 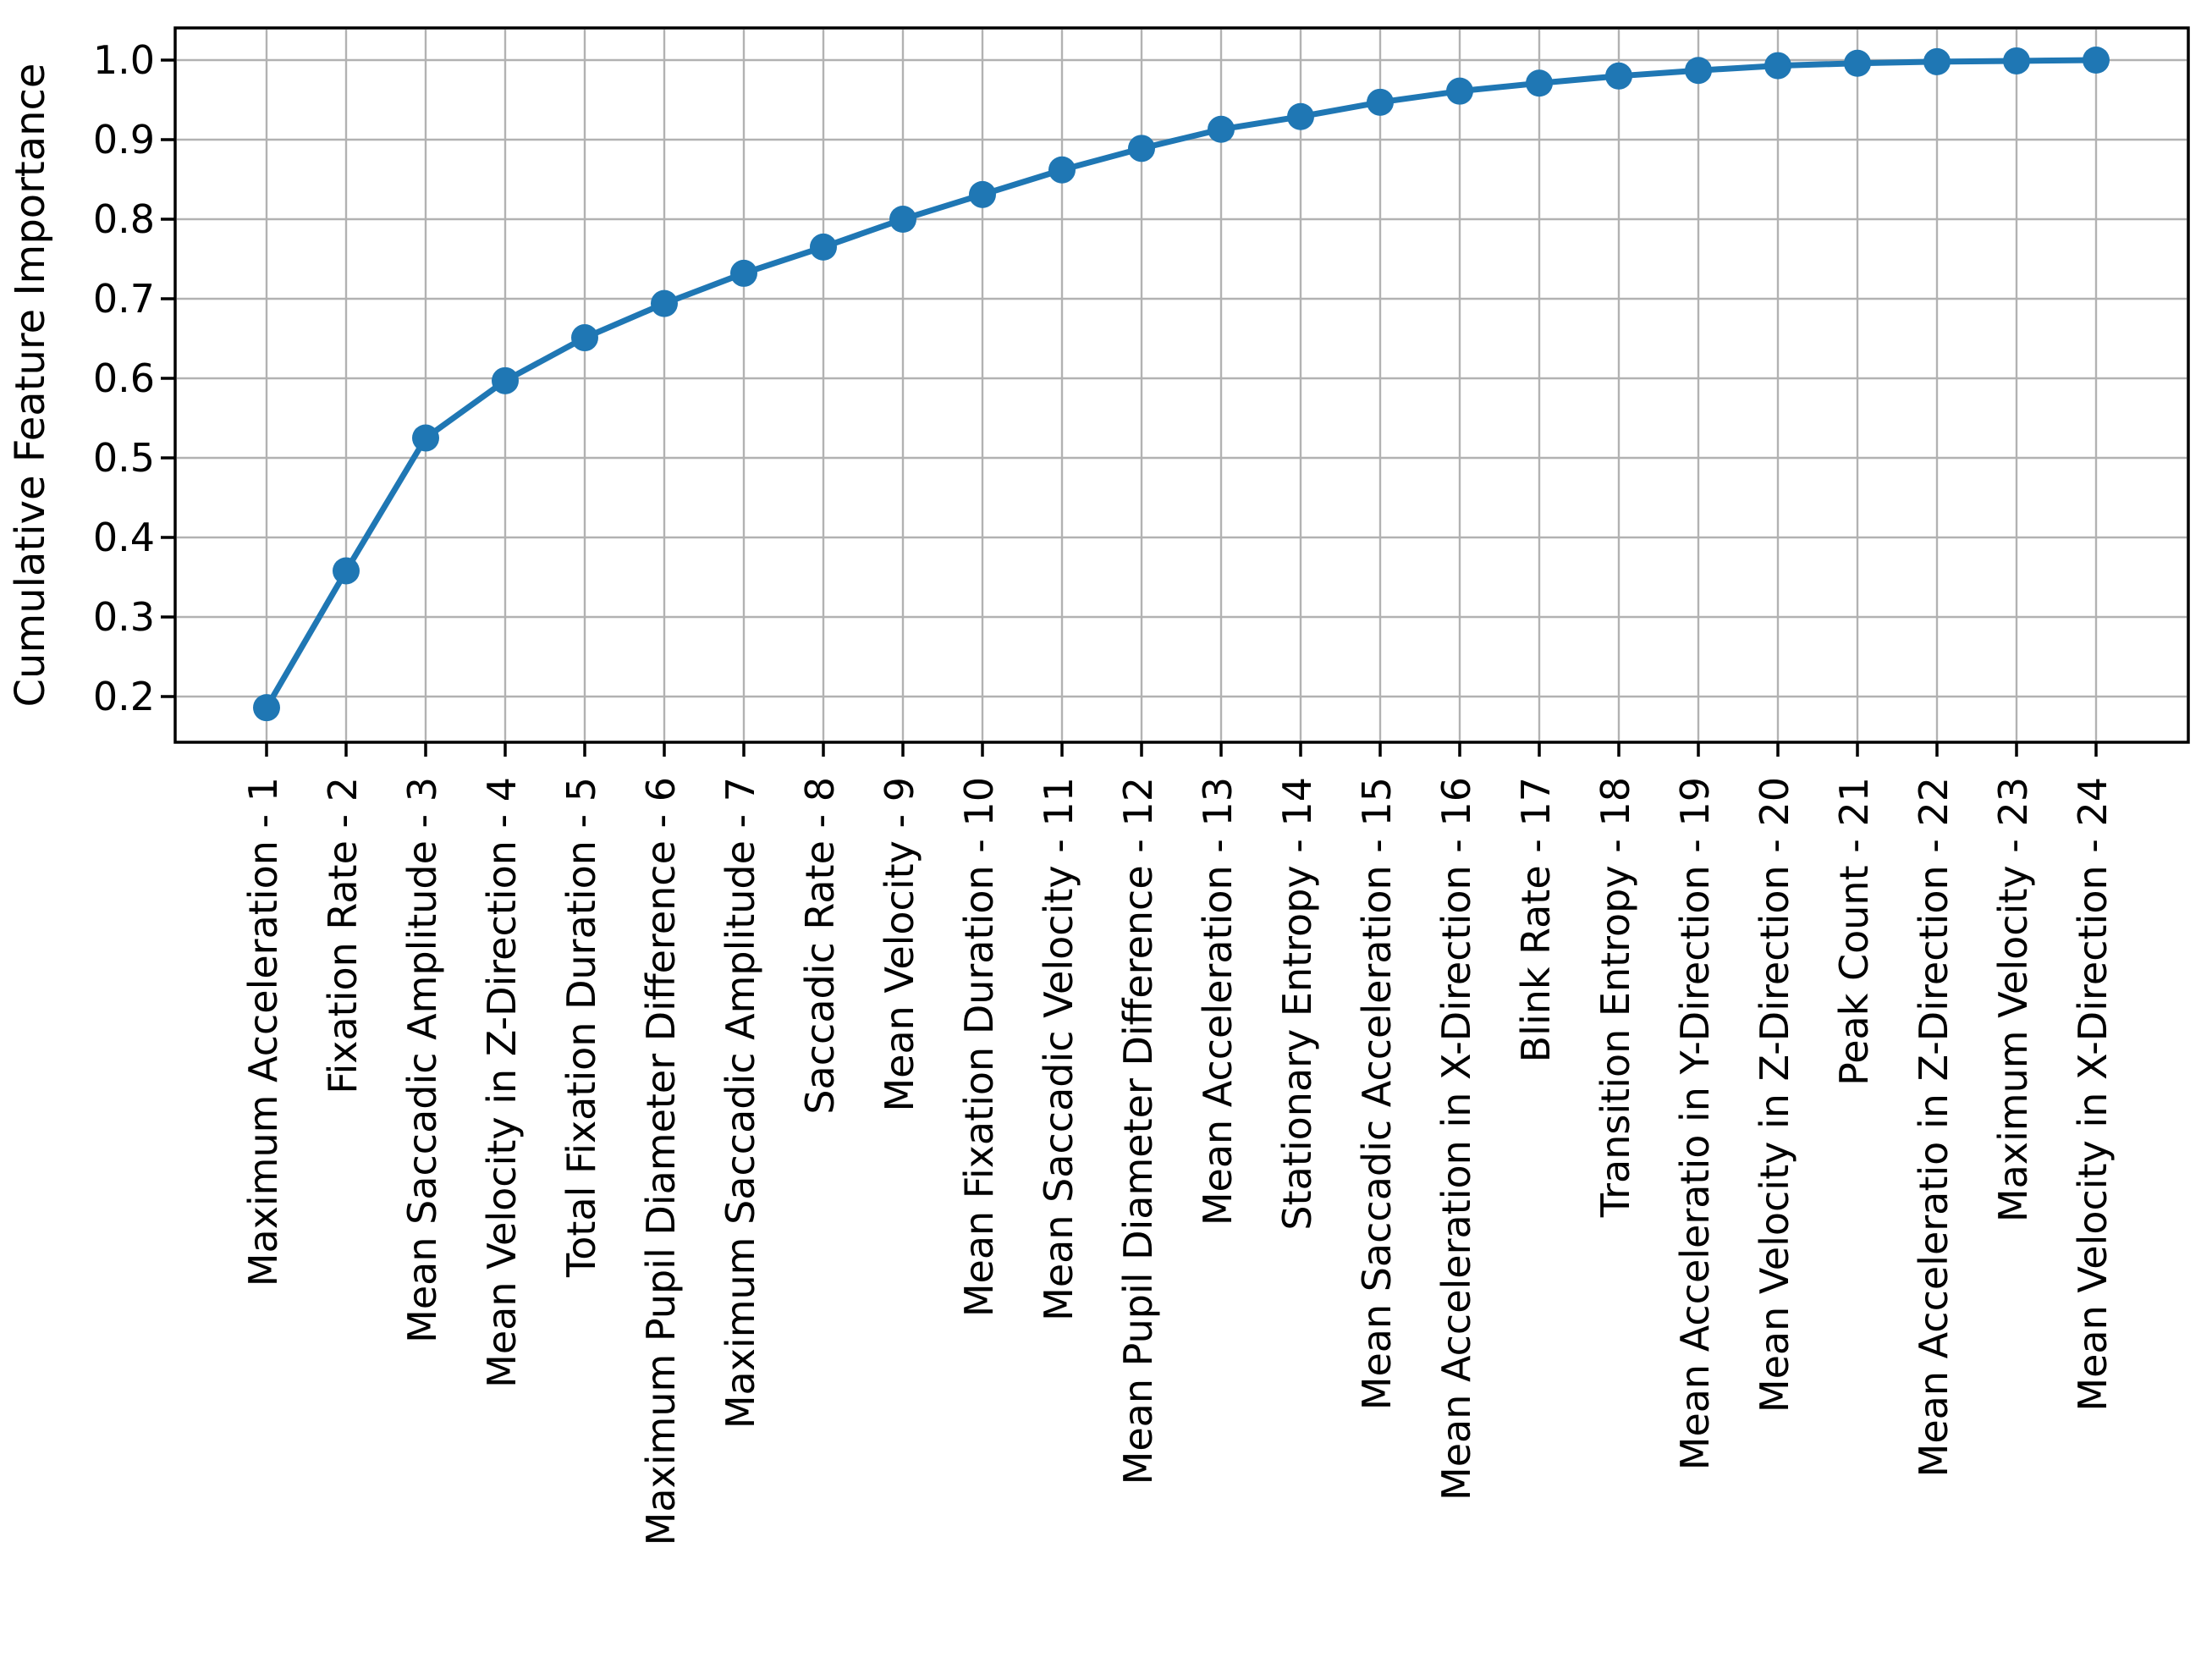 What do you see at coordinates (820, 946) in the screenshot?
I see `x-tick-label: Saccadic Rate - 8` at bounding box center [820, 946].